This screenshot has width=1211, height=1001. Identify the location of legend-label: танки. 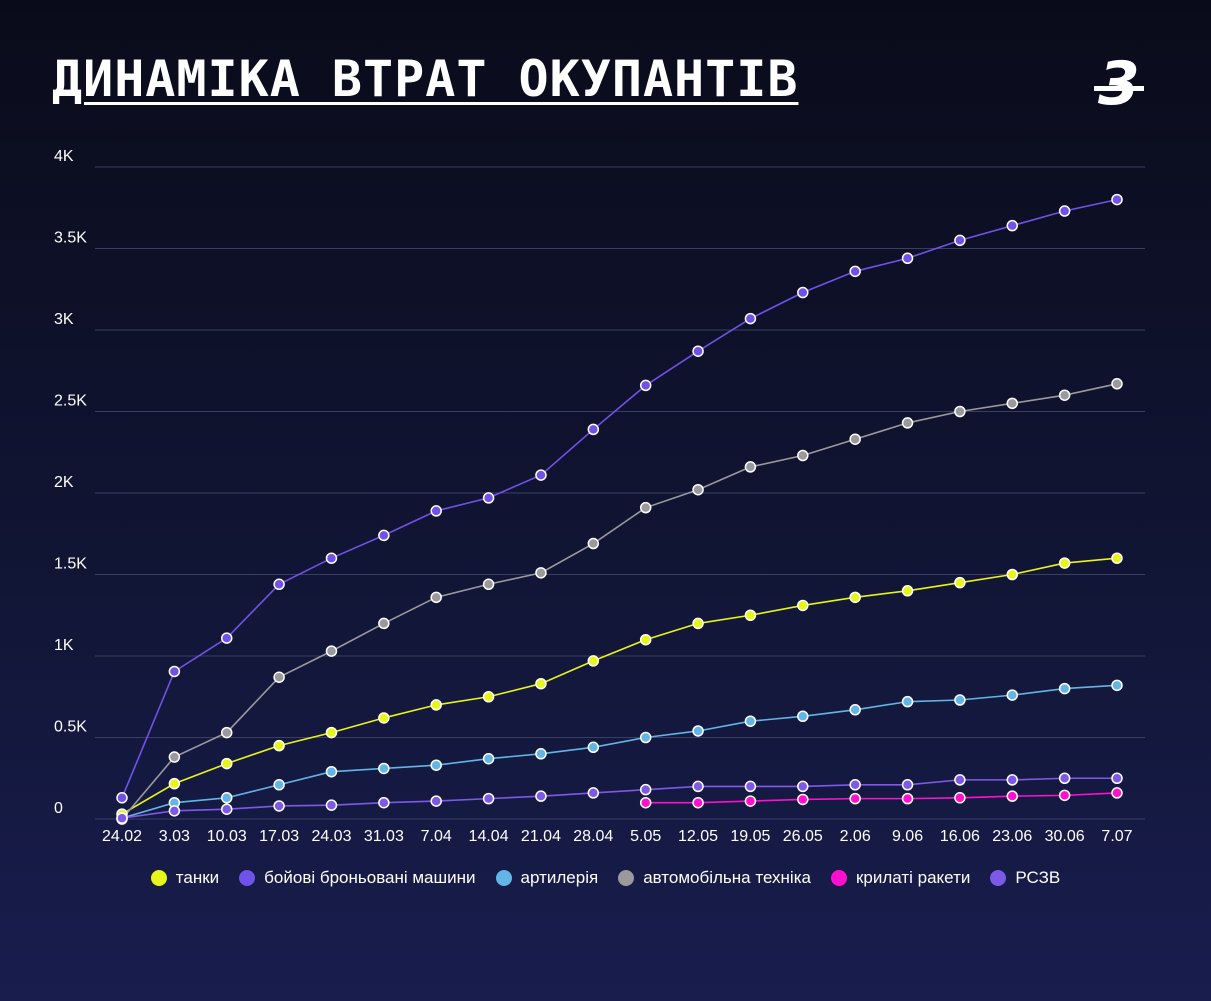
(197, 877).